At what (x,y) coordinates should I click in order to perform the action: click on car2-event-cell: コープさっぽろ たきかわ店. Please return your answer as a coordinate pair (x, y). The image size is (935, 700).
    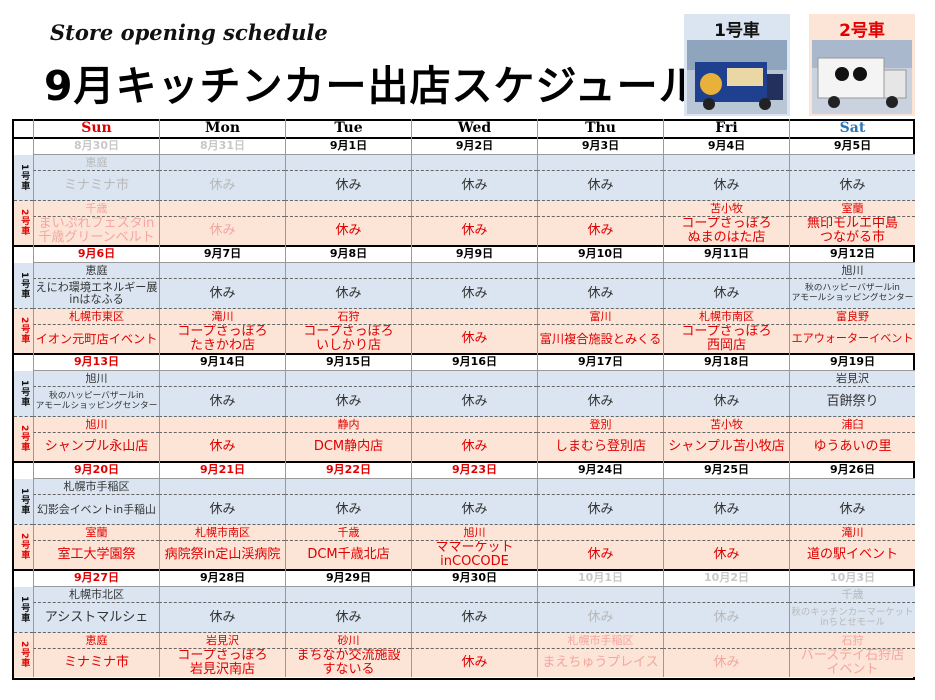
    Looking at the image, I should click on (222, 339).